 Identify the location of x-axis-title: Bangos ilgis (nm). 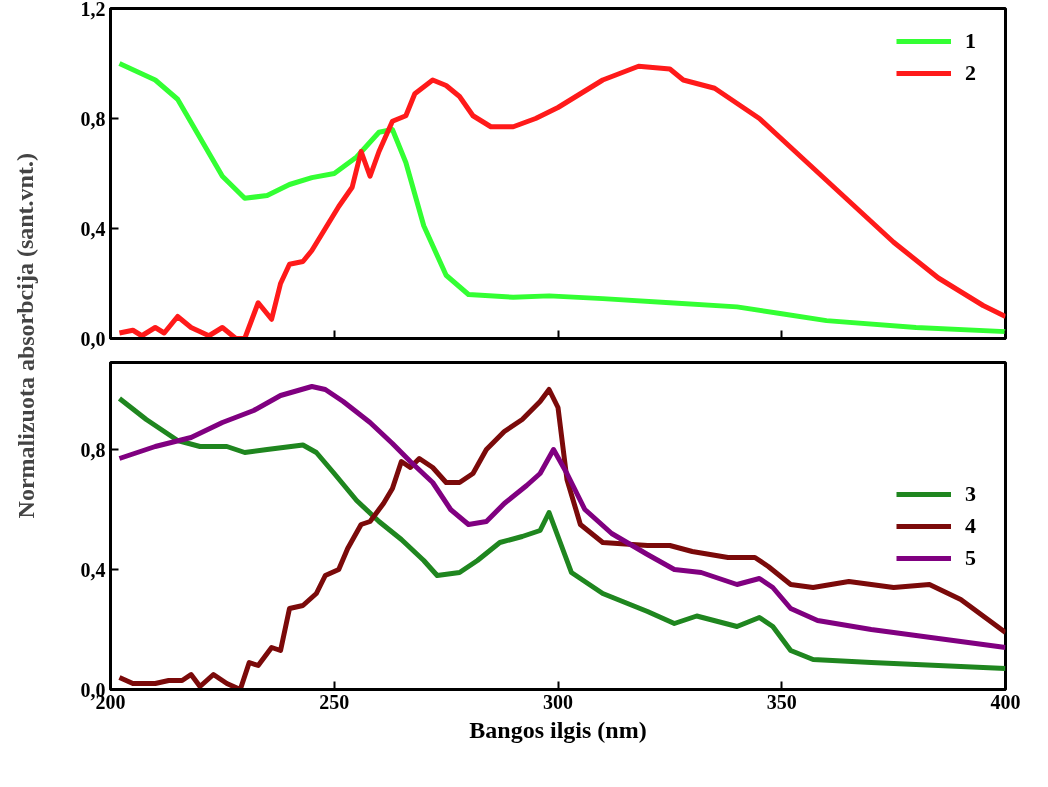
(558, 729).